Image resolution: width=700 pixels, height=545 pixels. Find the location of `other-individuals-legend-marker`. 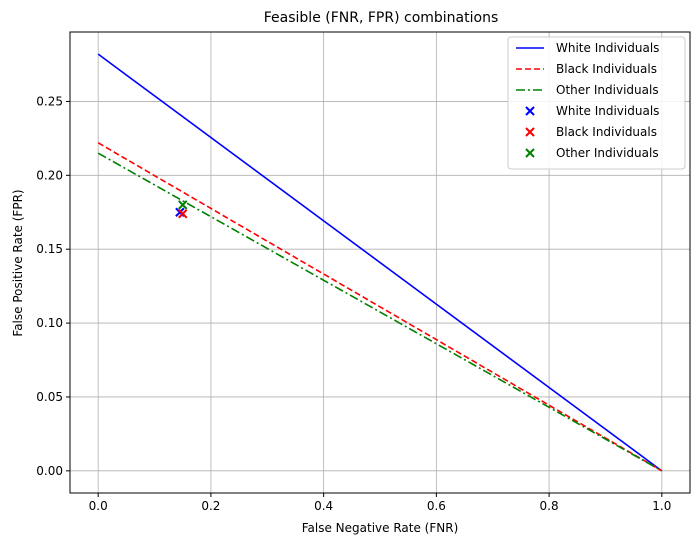

other-individuals-legend-marker is located at coordinates (530, 153).